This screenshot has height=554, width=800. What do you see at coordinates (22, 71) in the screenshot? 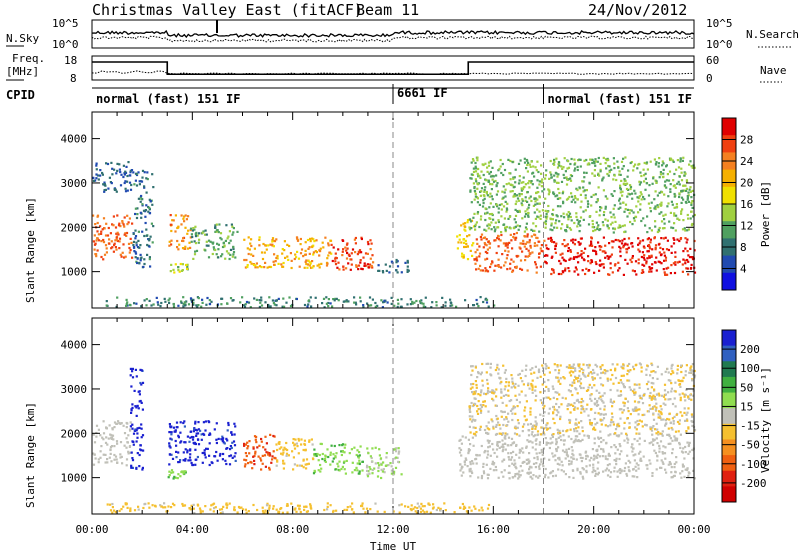
I see `freq-label-2: [MHz]` at bounding box center [22, 71].